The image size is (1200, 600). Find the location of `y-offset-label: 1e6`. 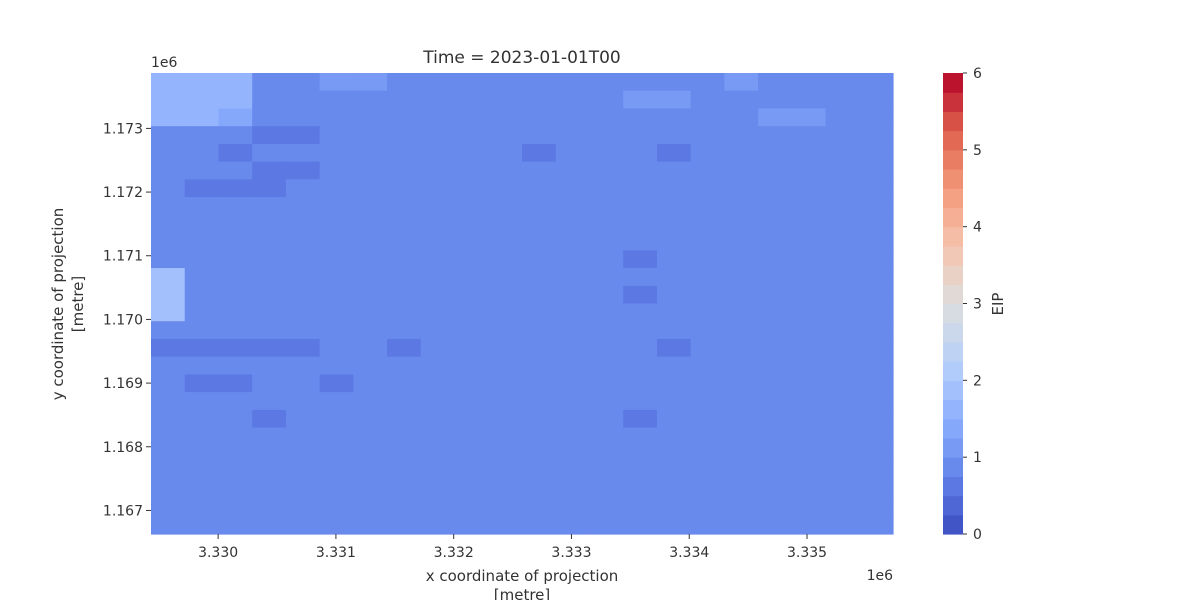

y-offset-label: 1e6 is located at coordinates (164, 63).